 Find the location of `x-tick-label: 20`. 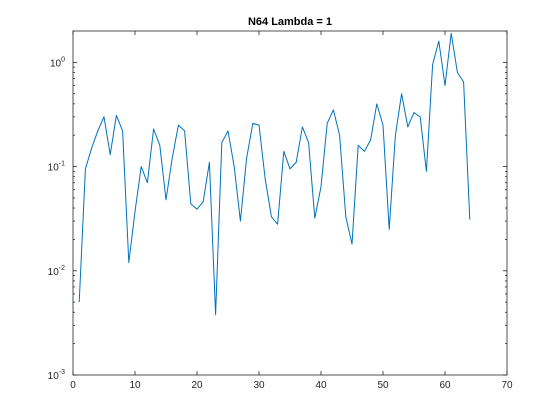

x-tick-label: 20 is located at coordinates (197, 385).